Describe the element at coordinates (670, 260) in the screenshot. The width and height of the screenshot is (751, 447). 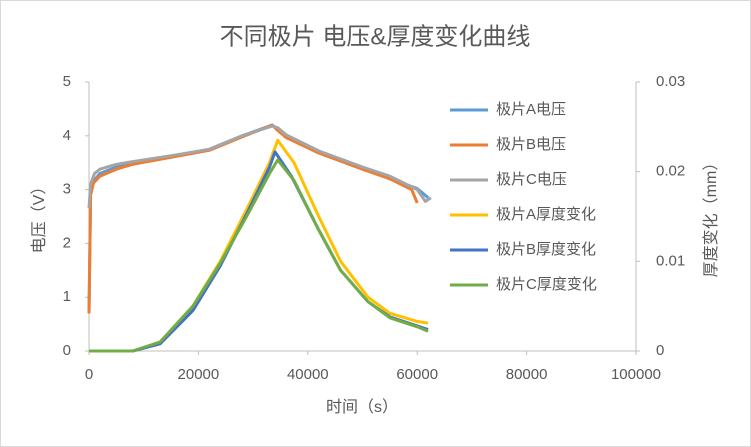
I see `y2-tick-label: 0.01` at that location.